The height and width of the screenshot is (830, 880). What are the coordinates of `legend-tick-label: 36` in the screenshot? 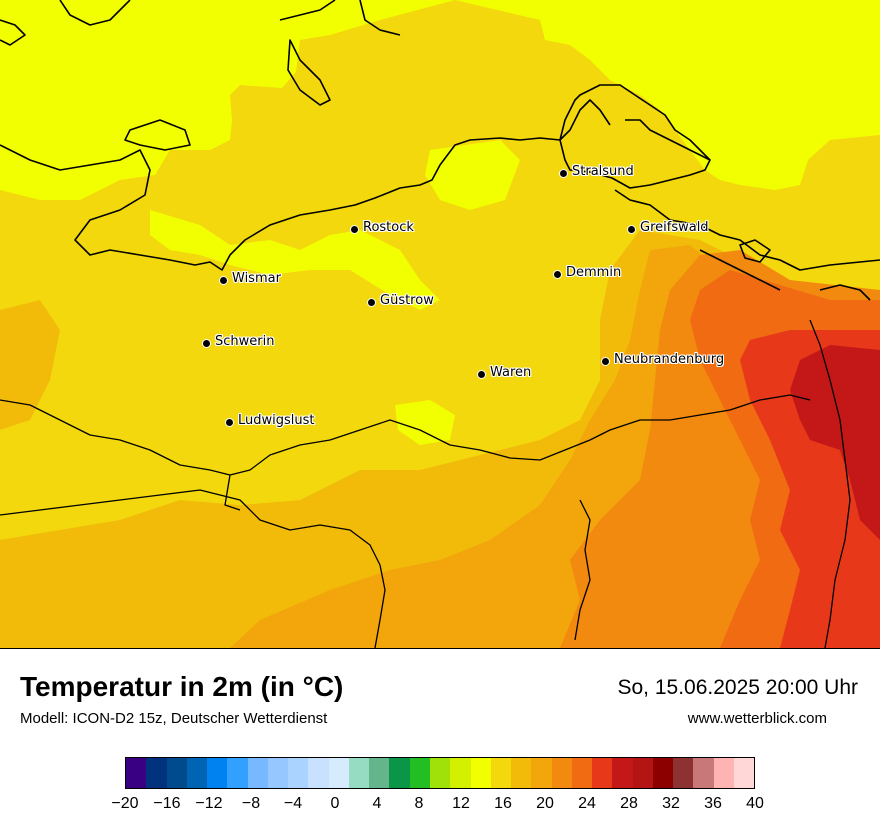 It's located at (713, 803).